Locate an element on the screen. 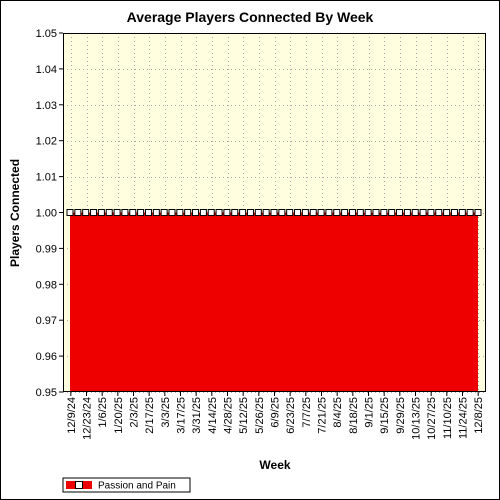 Image resolution: width=500 pixels, height=500 pixels. x-tick-label: 3/31/25 is located at coordinates (197, 415).